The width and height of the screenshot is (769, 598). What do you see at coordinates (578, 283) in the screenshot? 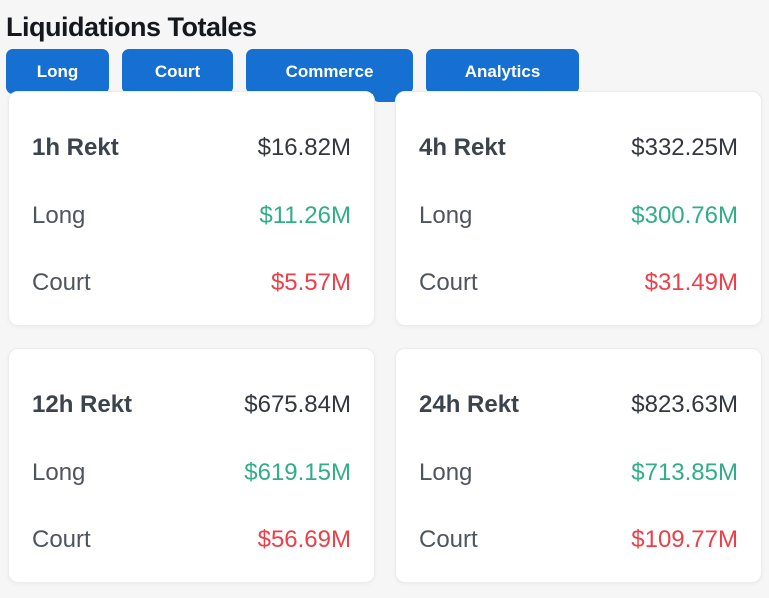
I see `stat-row-short: Court $31.49M` at bounding box center [578, 283].